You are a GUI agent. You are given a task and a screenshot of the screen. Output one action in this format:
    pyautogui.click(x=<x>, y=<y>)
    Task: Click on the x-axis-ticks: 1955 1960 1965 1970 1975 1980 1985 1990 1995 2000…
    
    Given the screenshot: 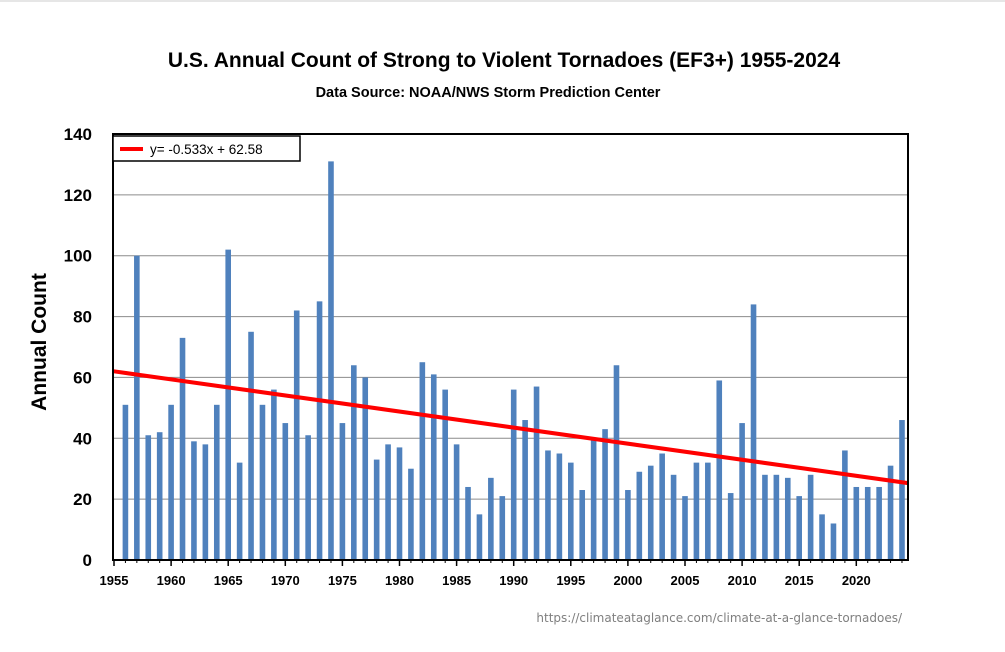 What is the action you would take?
    pyautogui.click(x=501, y=574)
    